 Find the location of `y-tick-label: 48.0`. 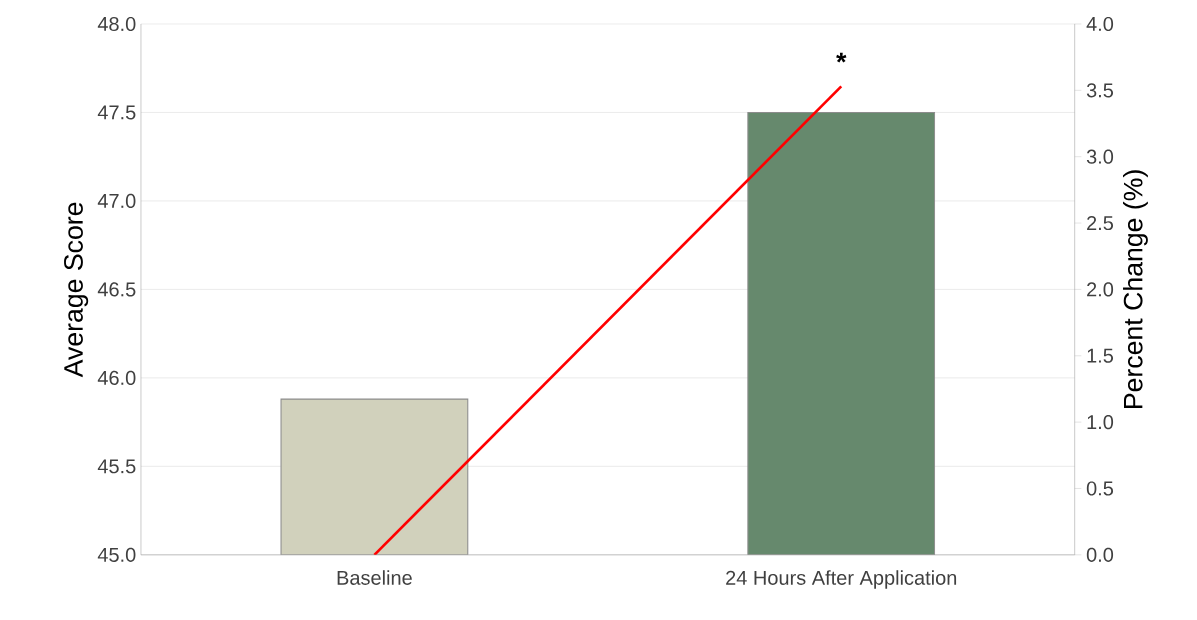

y-tick-label: 48.0 is located at coordinates (116, 24).